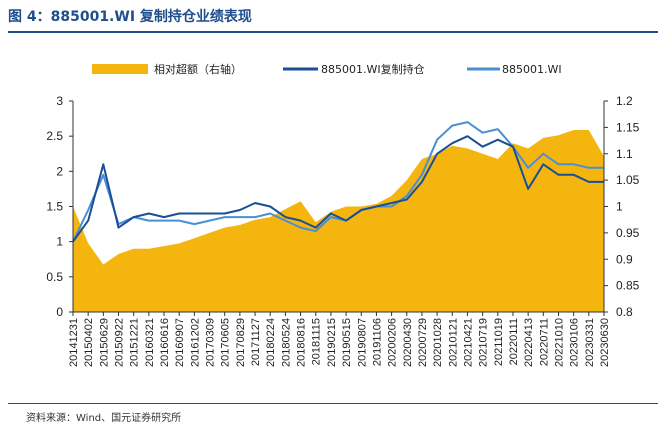  What do you see at coordinates (135, 342) in the screenshot?
I see `x-tick-label: 20151221` at bounding box center [135, 342].